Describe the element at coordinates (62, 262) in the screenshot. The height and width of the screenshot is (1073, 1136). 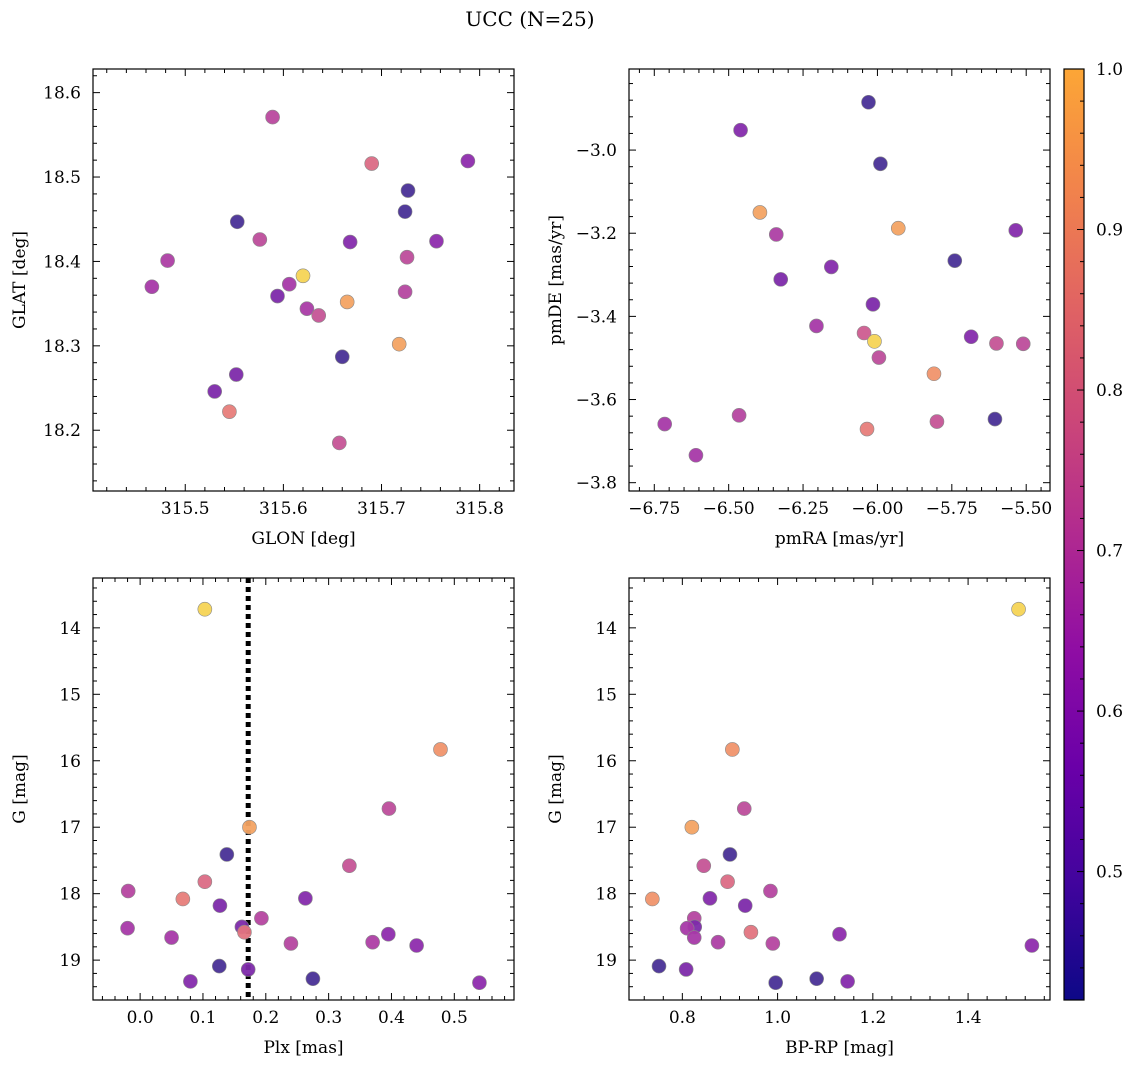
I see `y-tick-label: 18.4` at that location.